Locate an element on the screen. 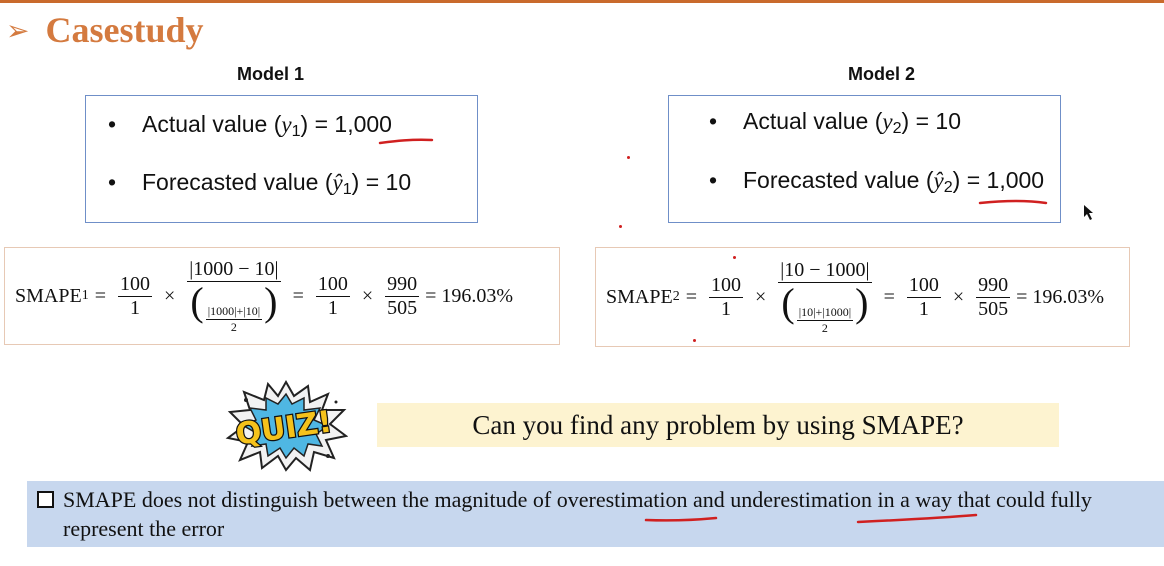  model1-forecast-value: ) = 10 is located at coordinates (381, 182).